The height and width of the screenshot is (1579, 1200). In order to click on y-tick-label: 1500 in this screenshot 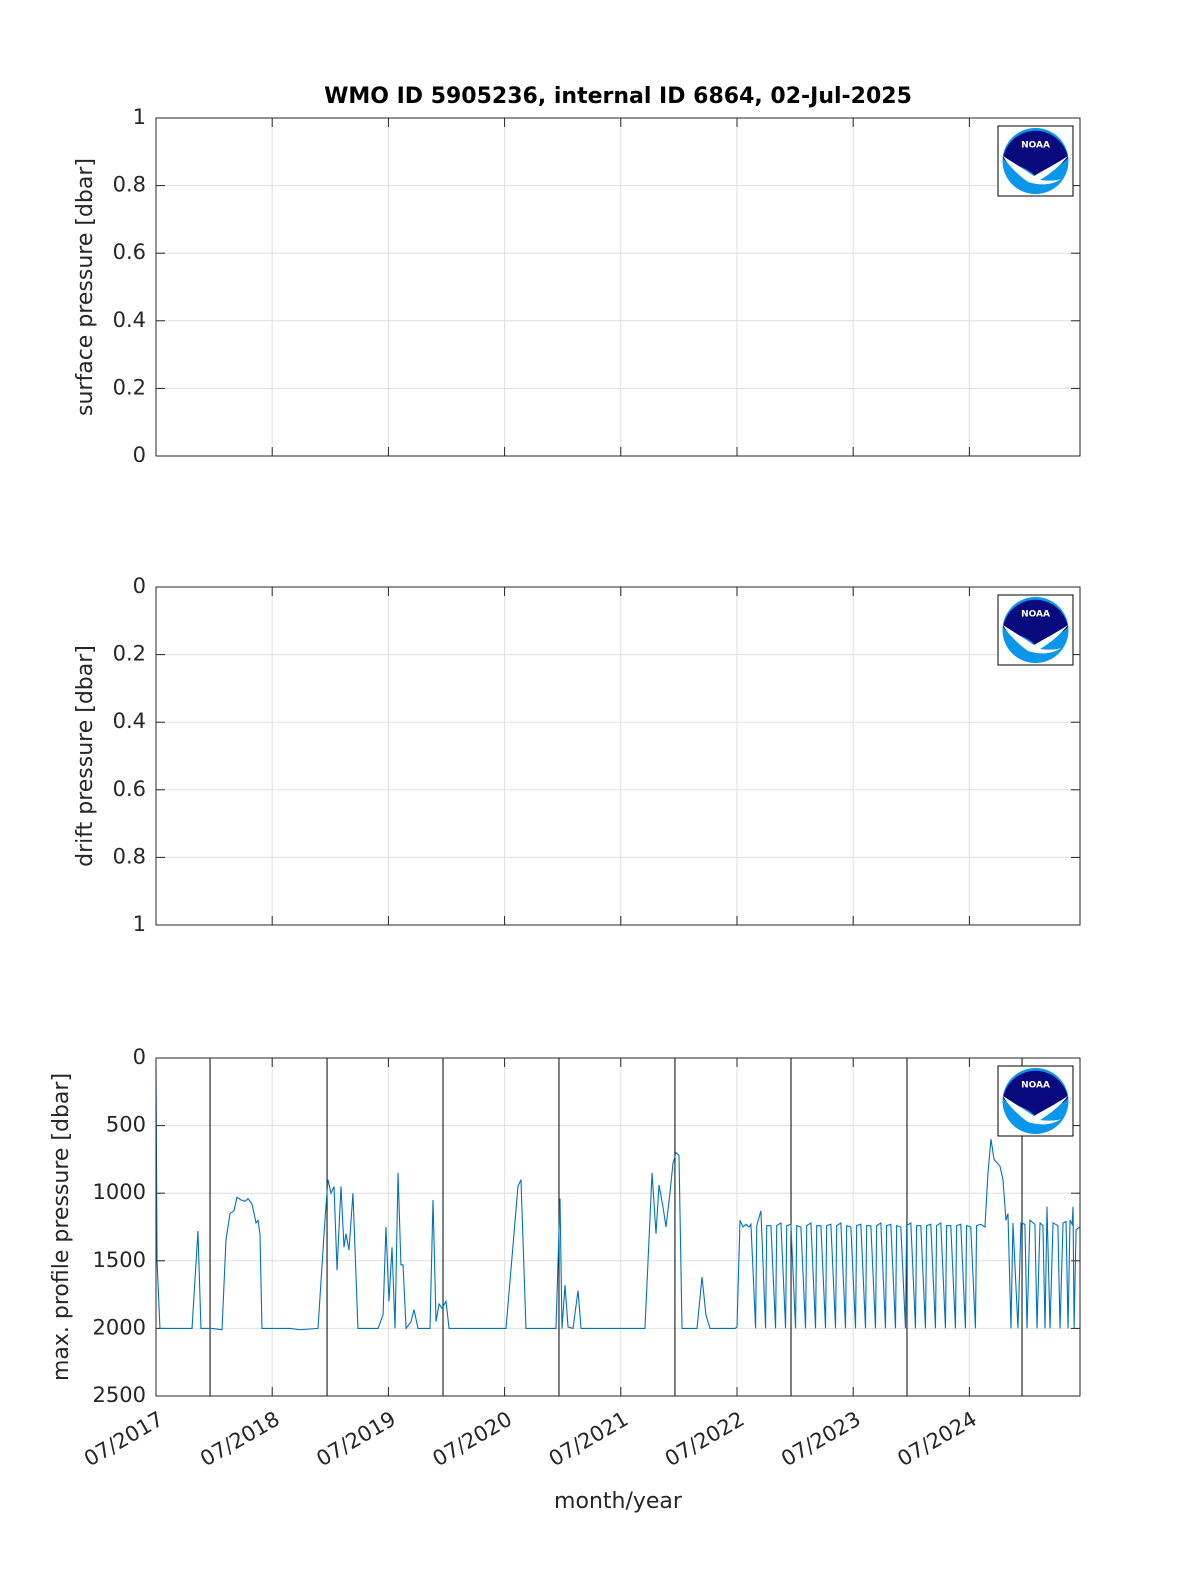, I will do `click(119, 1260)`.